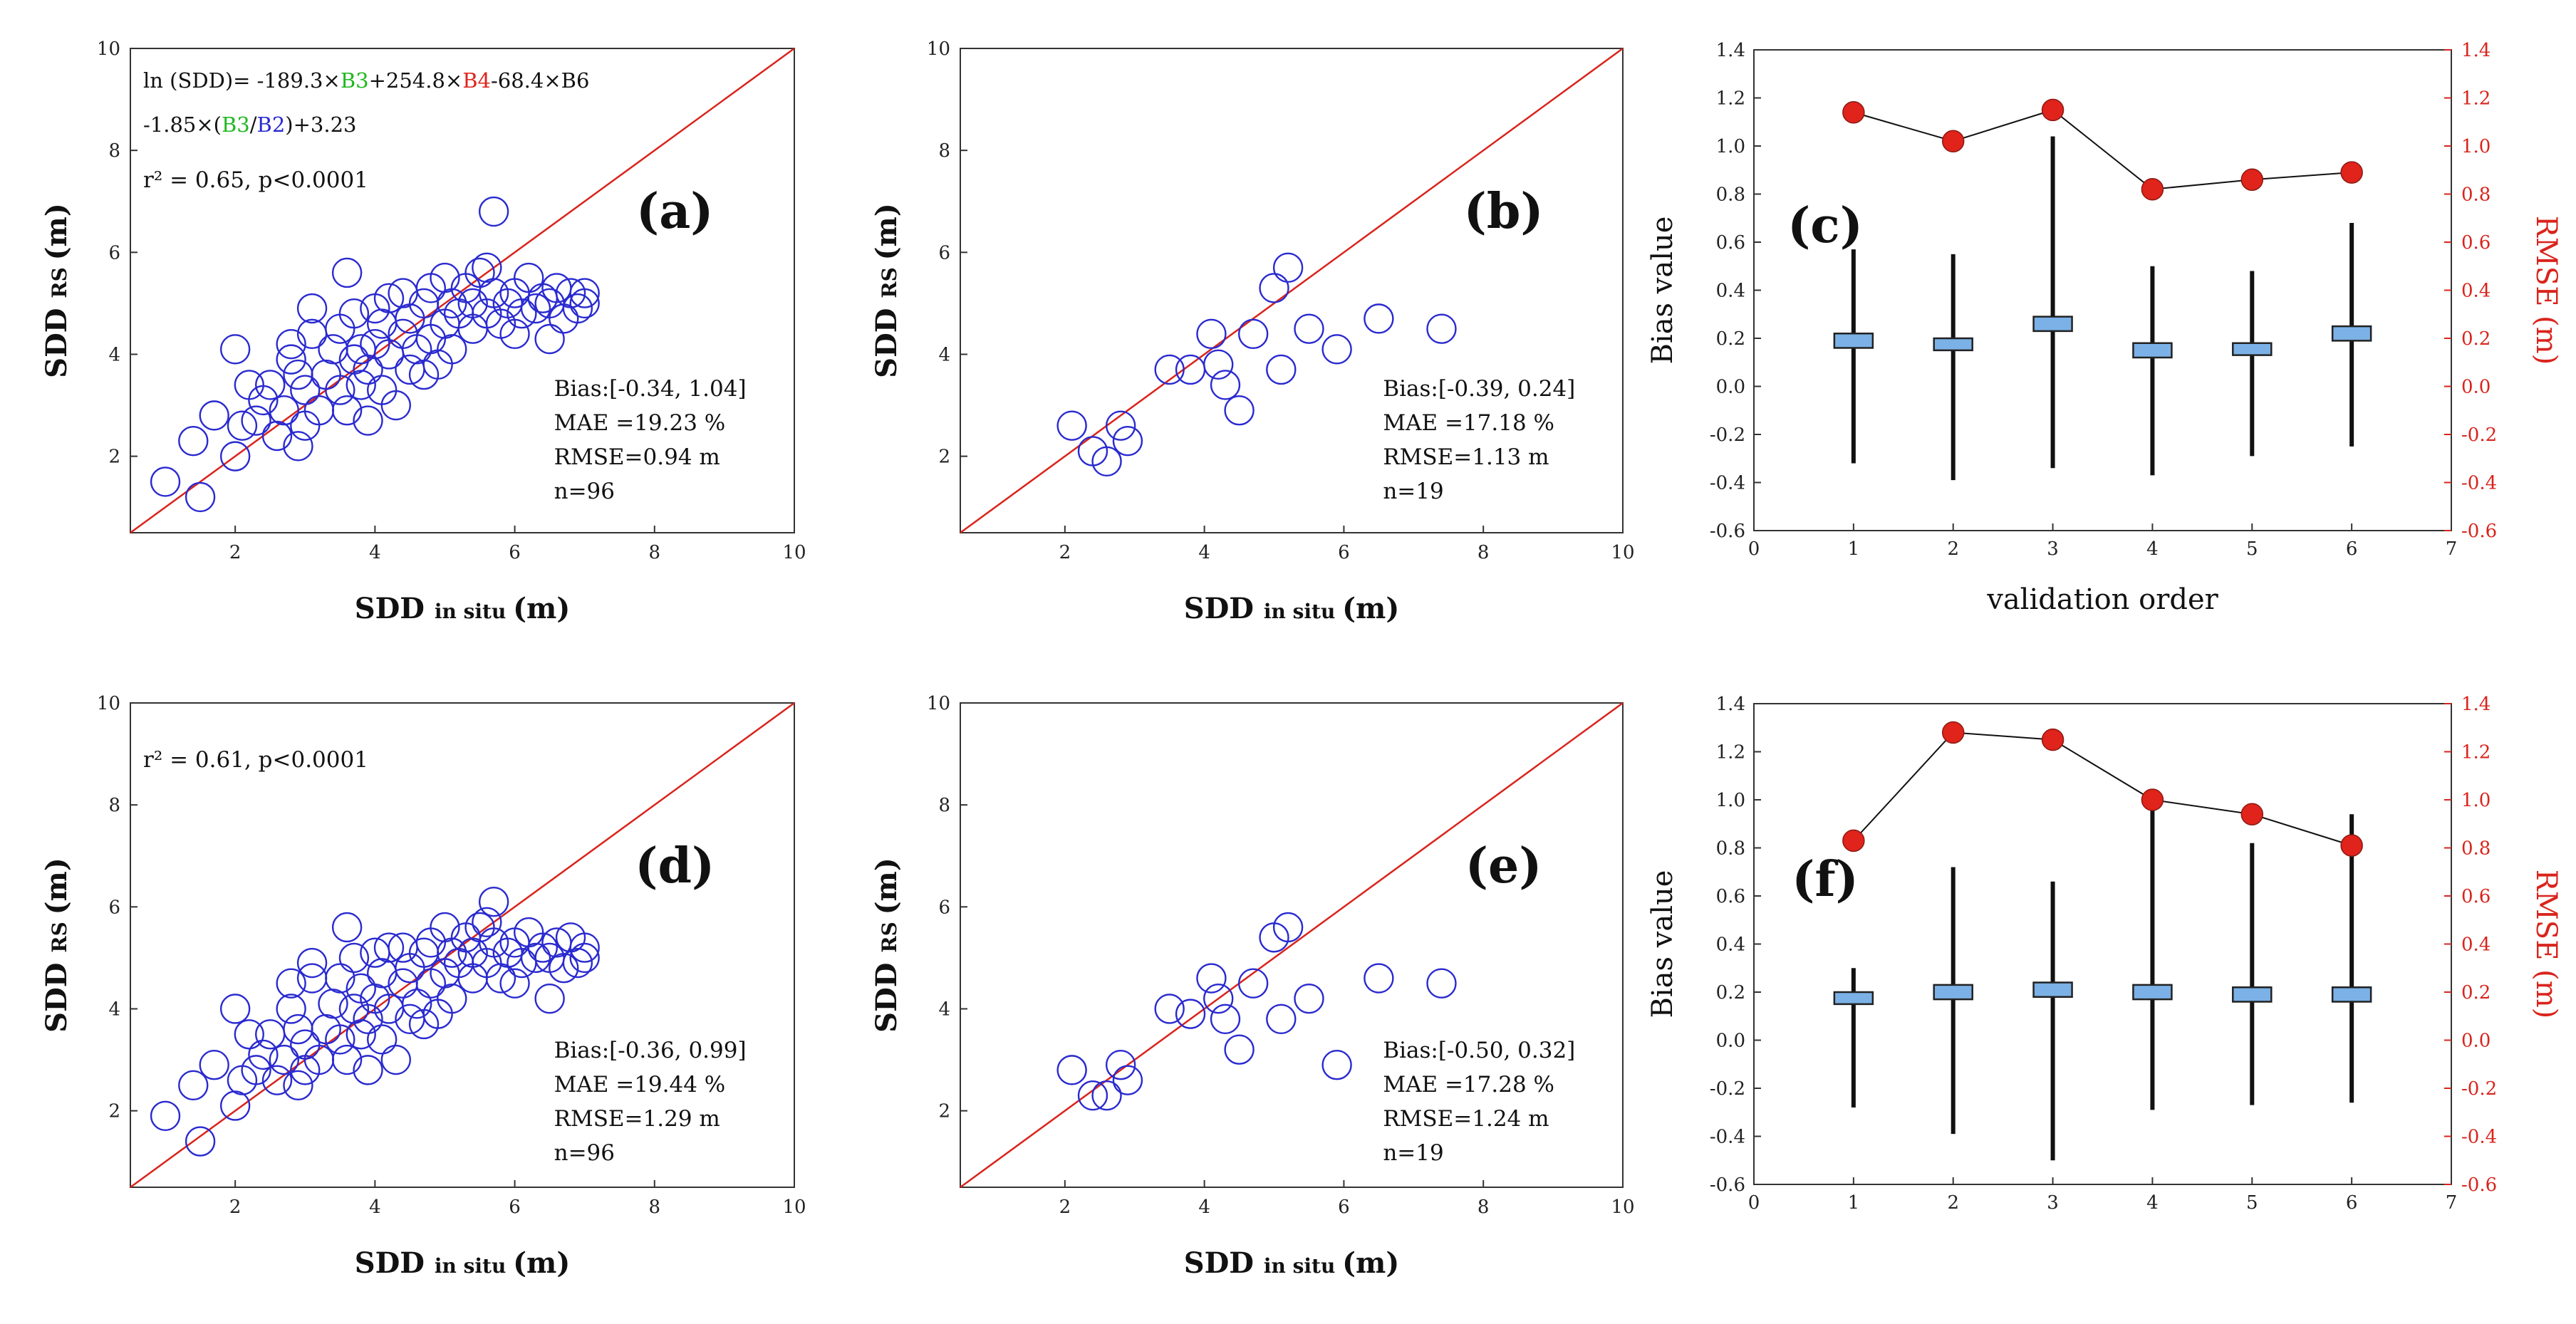 This screenshot has width=2576, height=1324. Describe the element at coordinates (584, 491) in the screenshot. I see `stat-line: n=96` at that location.